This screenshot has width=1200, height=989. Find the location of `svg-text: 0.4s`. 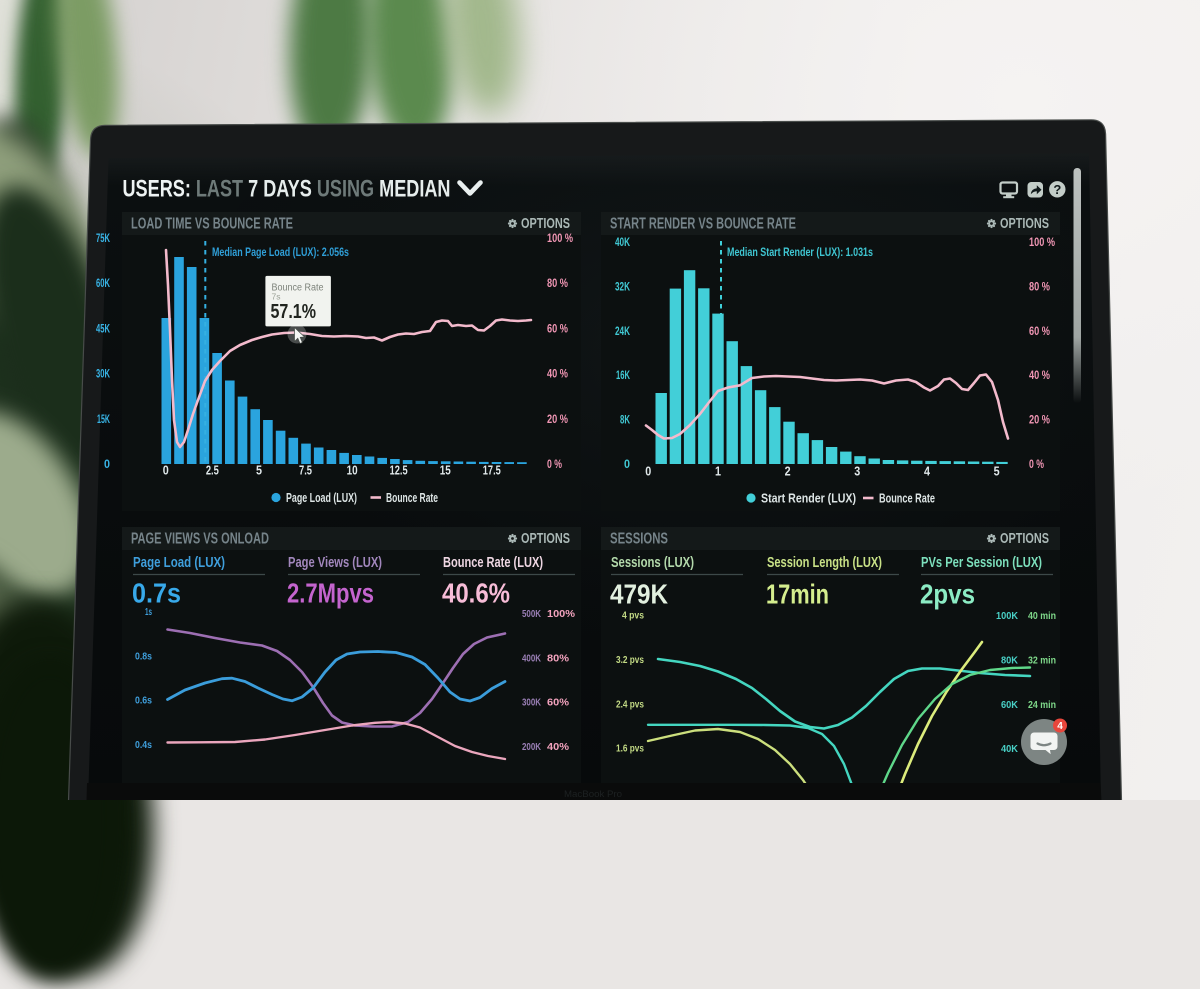

svg-text: 0.4s is located at coordinates (143, 745).